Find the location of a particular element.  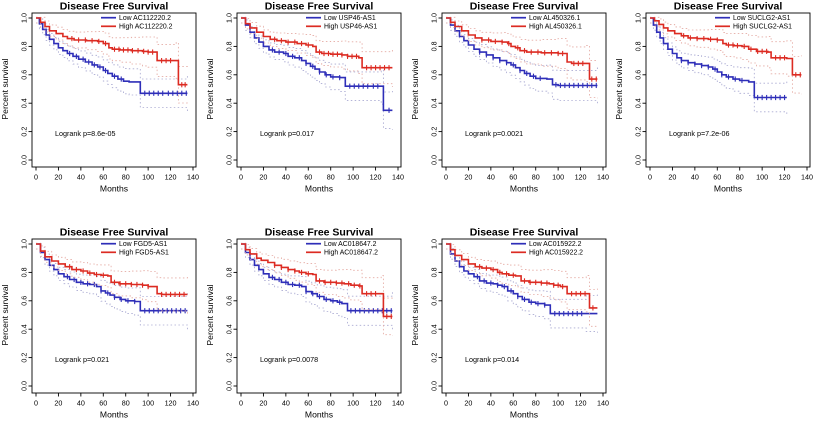

legend-label-high: High FGD5-AS1 is located at coordinates (144, 253).